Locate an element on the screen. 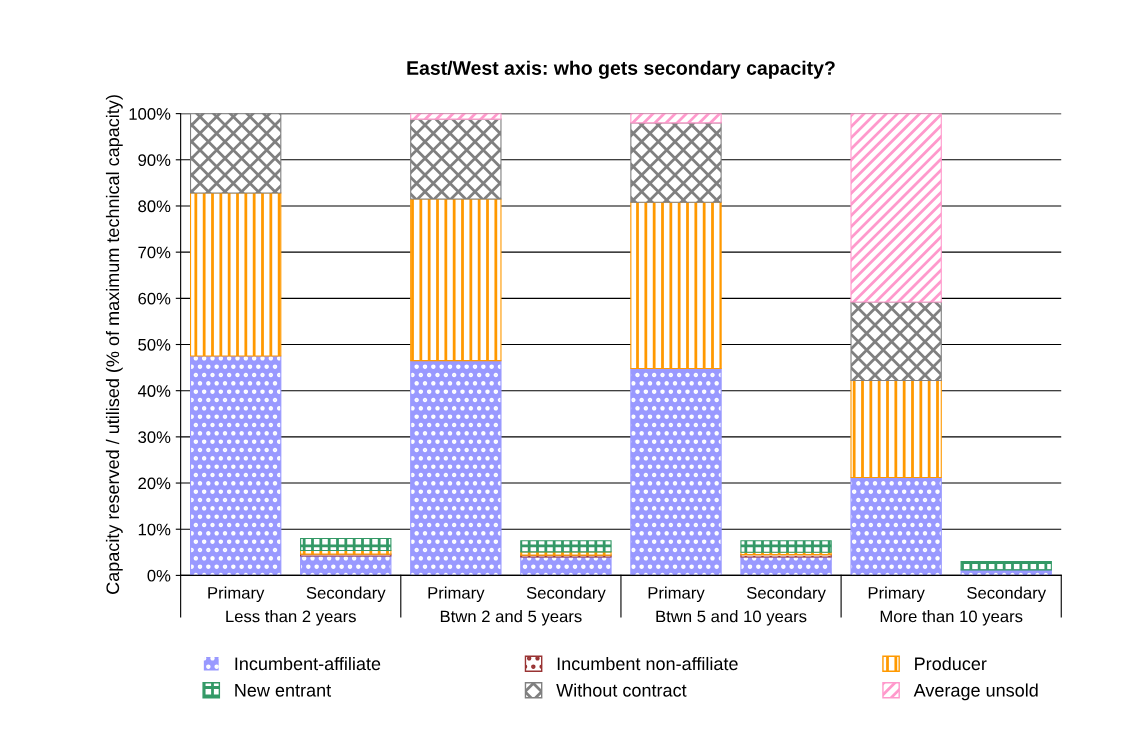 The image size is (1129, 733). text: More than 10 years is located at coordinates (951, 618).